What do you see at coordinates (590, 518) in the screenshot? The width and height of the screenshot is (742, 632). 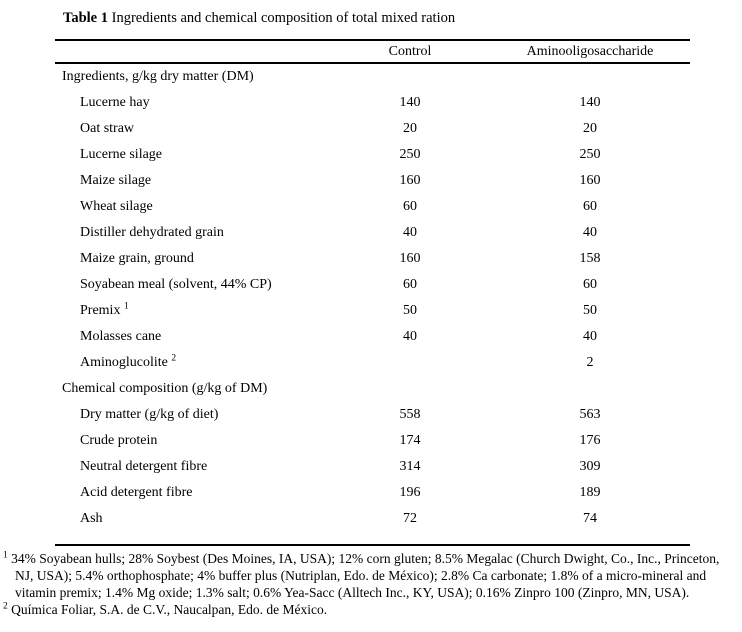 I see `amino-value: 74` at bounding box center [590, 518].